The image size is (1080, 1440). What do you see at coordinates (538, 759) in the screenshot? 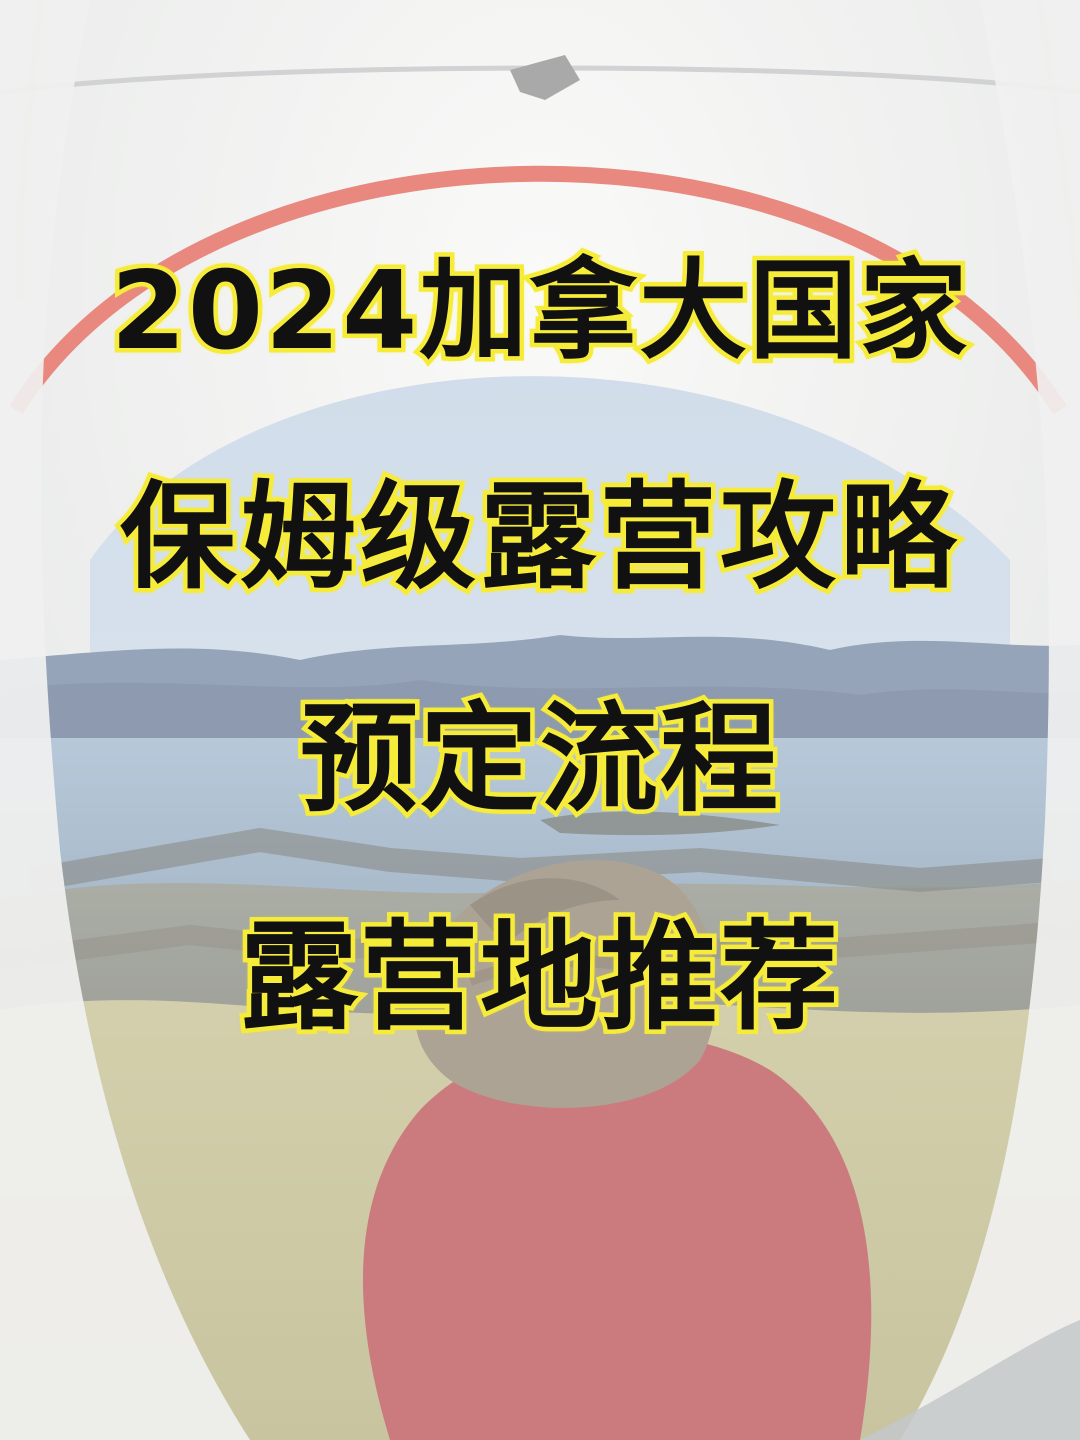
I see `headline-line-3: 预定流程` at bounding box center [538, 759].